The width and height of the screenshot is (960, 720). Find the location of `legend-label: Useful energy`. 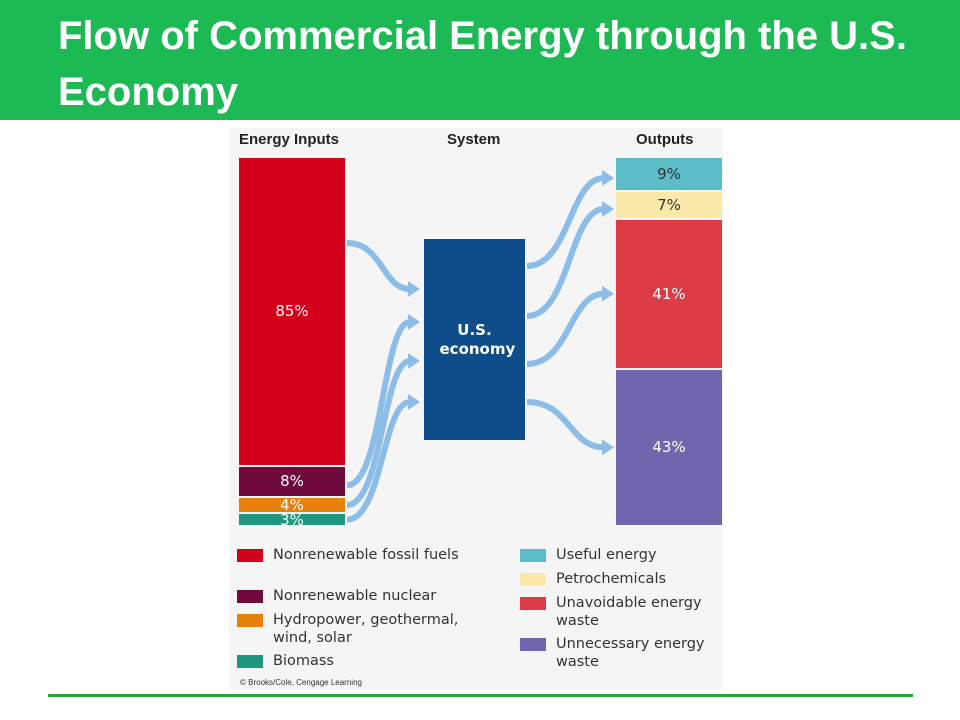

legend-label: Useful energy is located at coordinates (606, 555).